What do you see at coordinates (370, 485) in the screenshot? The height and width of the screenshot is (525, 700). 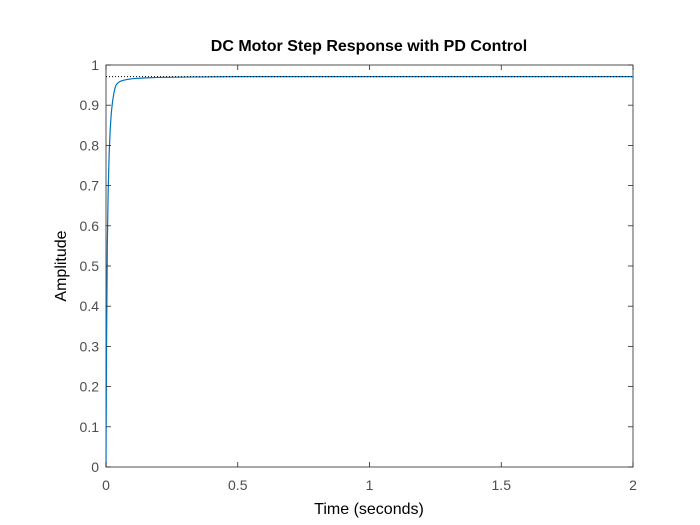 I see `x-tick-label: 1` at bounding box center [370, 485].